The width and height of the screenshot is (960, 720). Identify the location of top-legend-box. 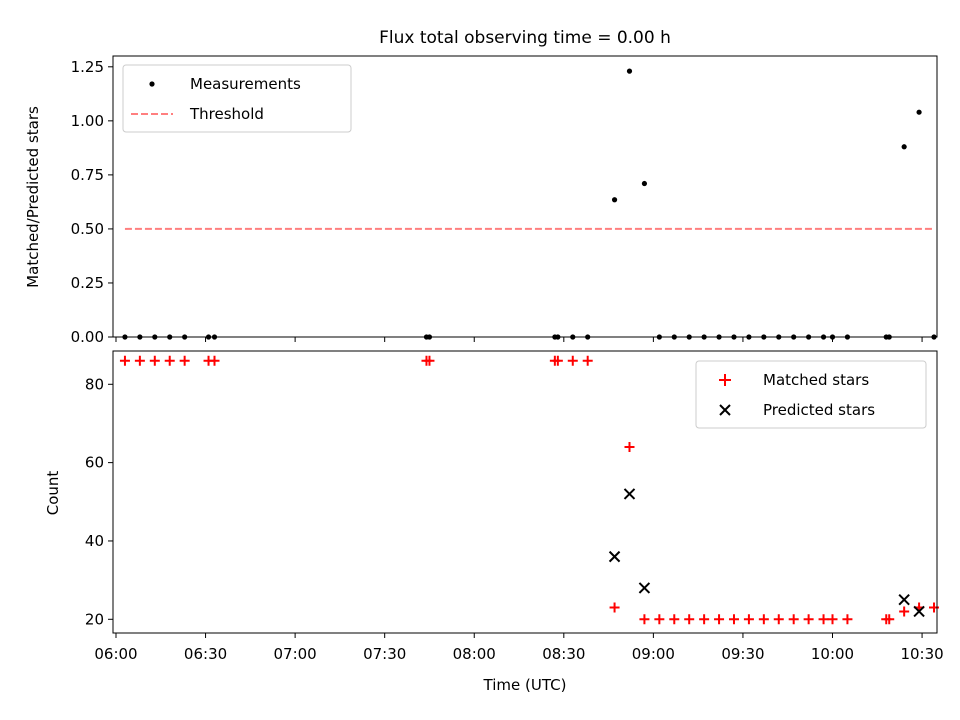
(237, 98).